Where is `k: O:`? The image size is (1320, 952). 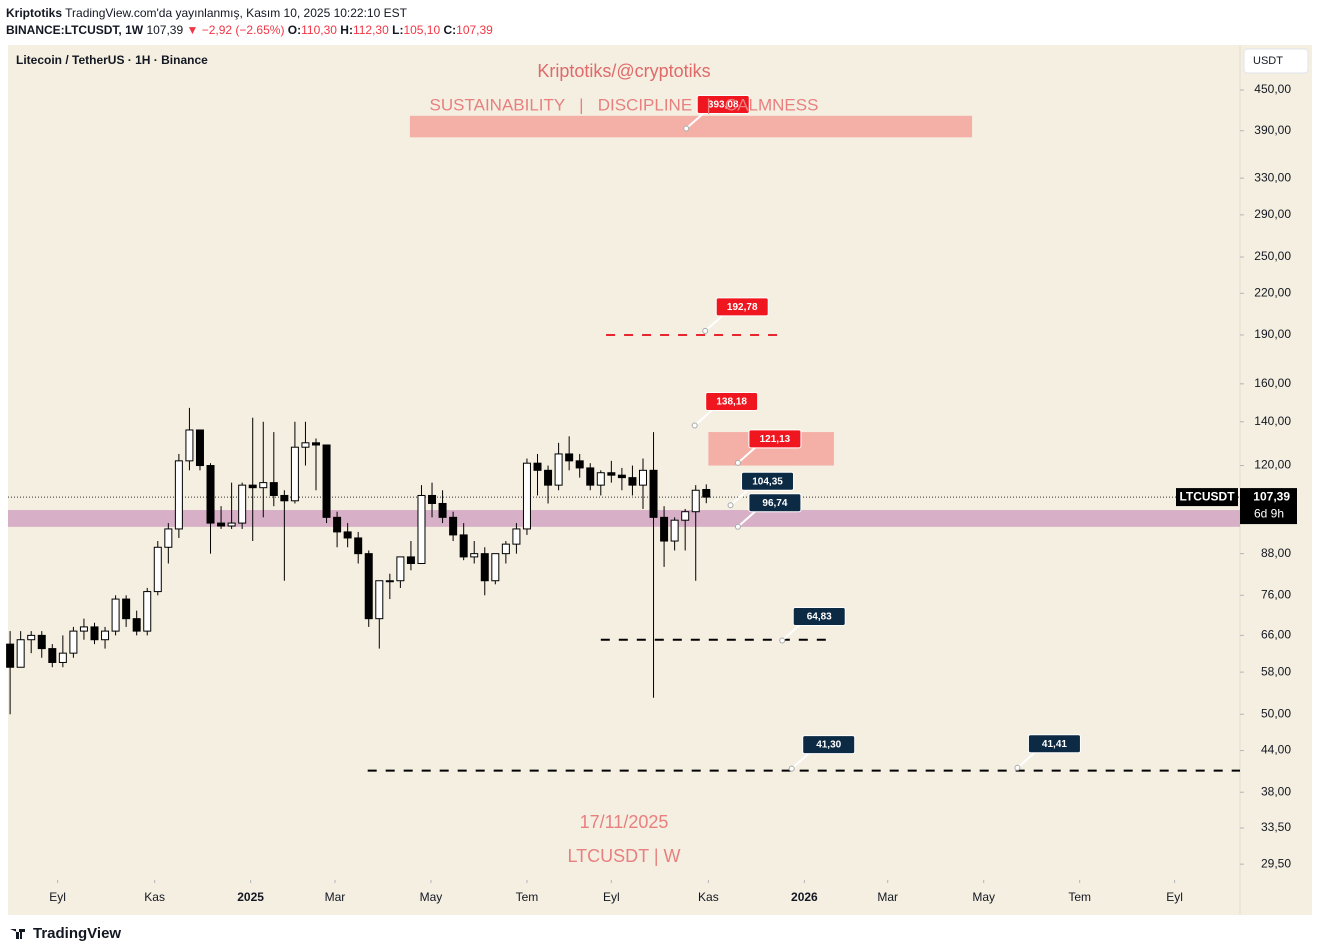
k: O: is located at coordinates (294, 30).